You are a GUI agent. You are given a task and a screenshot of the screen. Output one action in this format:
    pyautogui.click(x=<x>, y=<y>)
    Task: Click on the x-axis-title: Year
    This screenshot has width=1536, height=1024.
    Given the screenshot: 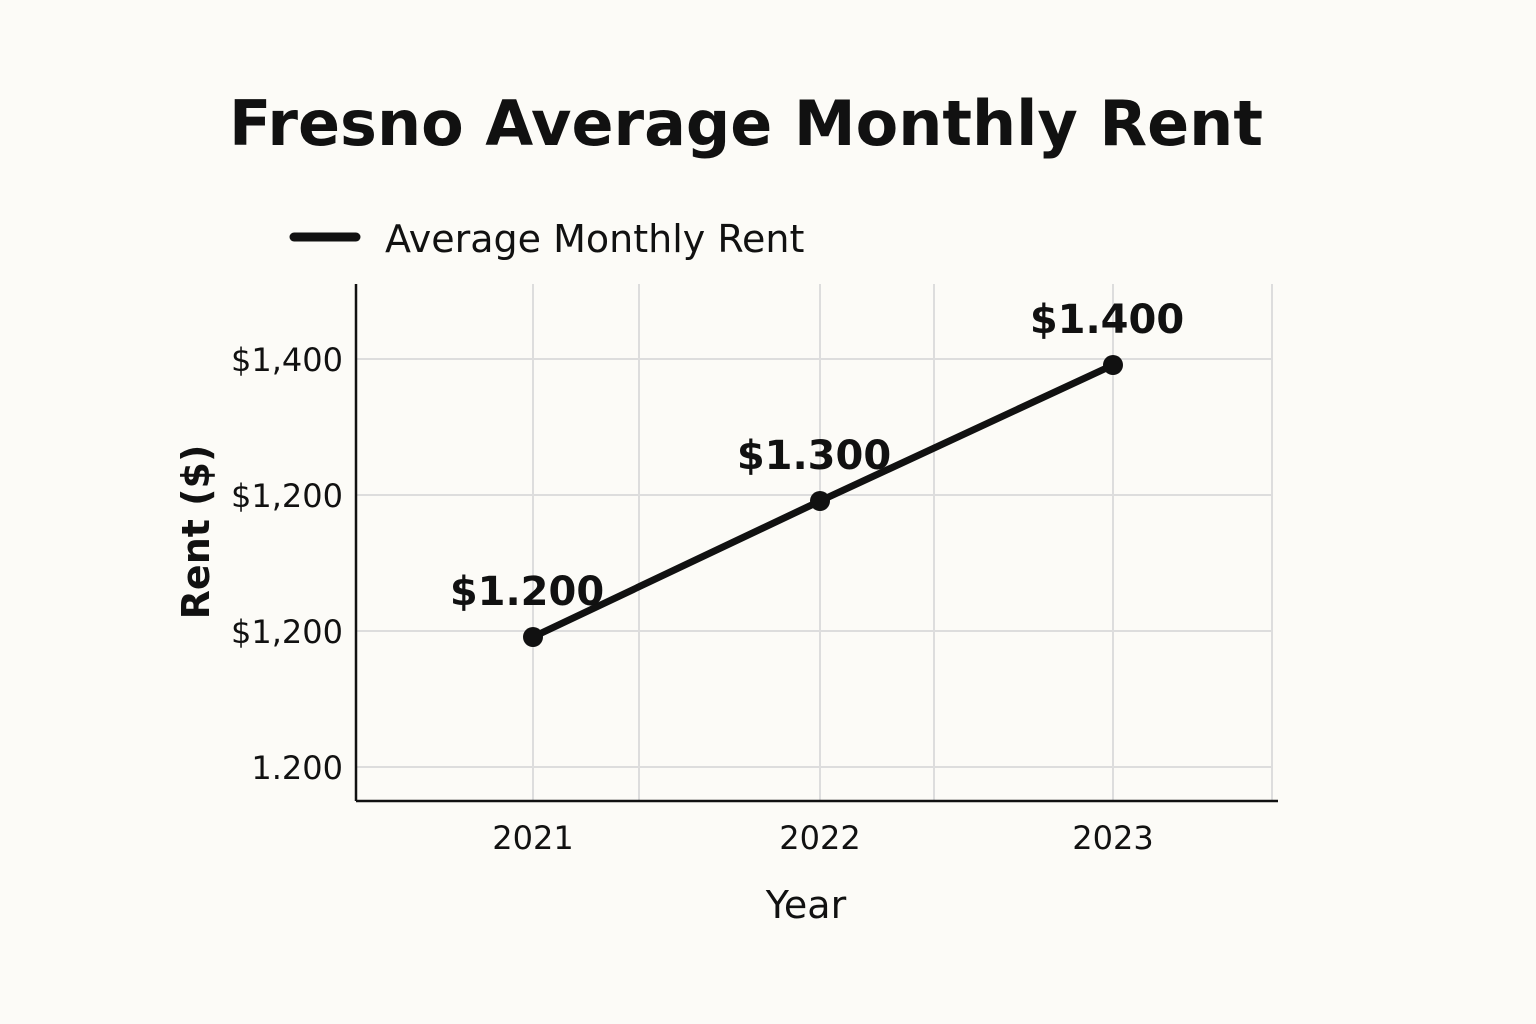 What is the action you would take?
    pyautogui.click(x=806, y=905)
    